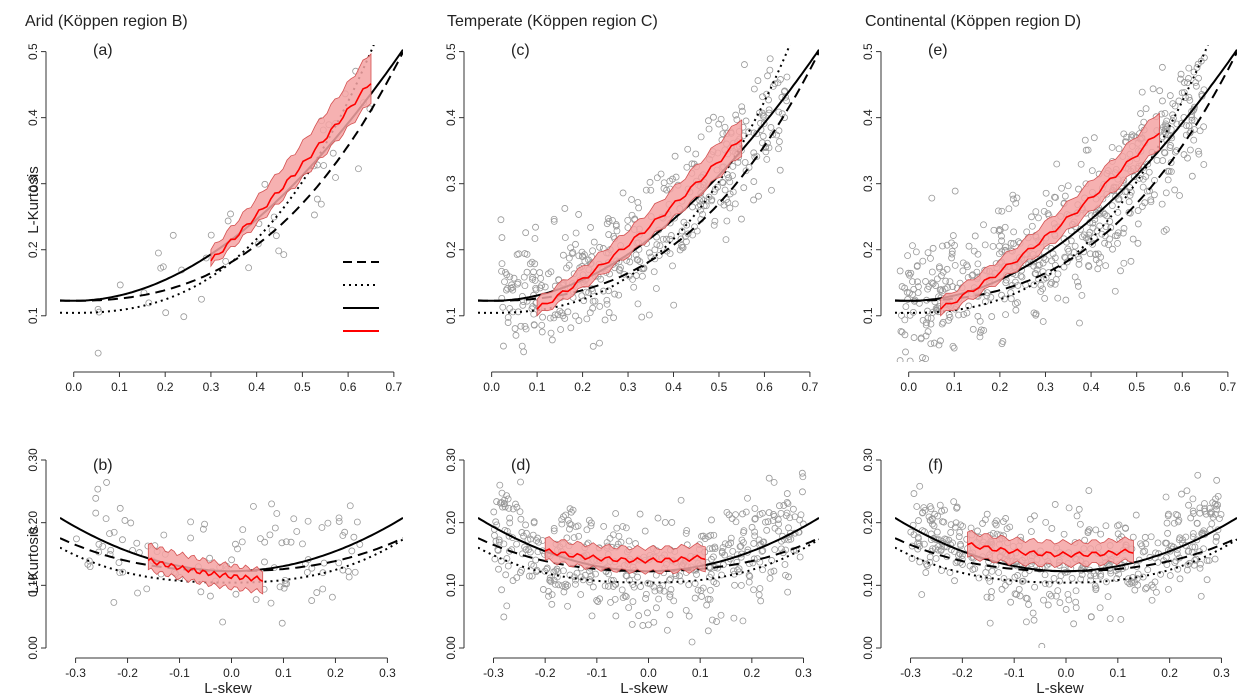  I want to click on column-title-arid: Arid (Köppen region B), so click(106, 21).